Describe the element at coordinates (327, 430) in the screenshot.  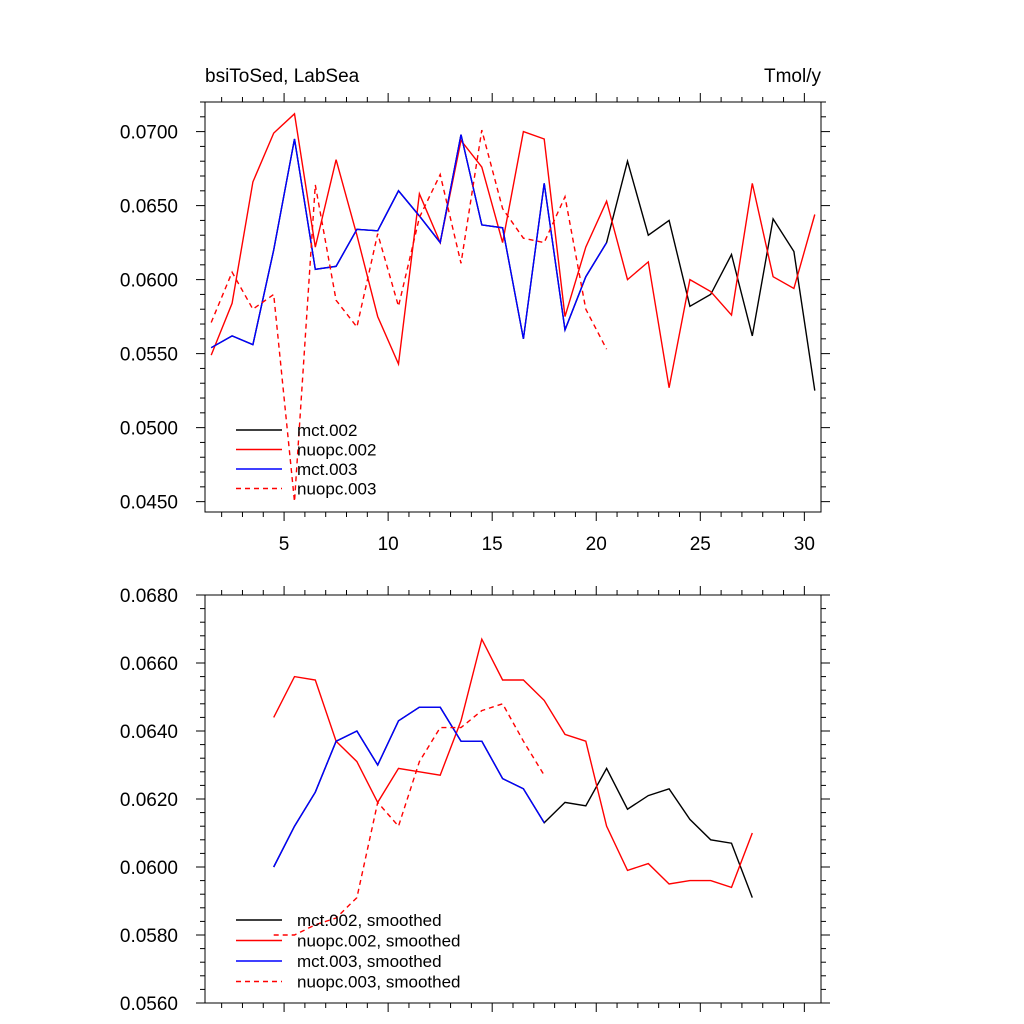
I see `legend-entry-label: mct.002` at that location.